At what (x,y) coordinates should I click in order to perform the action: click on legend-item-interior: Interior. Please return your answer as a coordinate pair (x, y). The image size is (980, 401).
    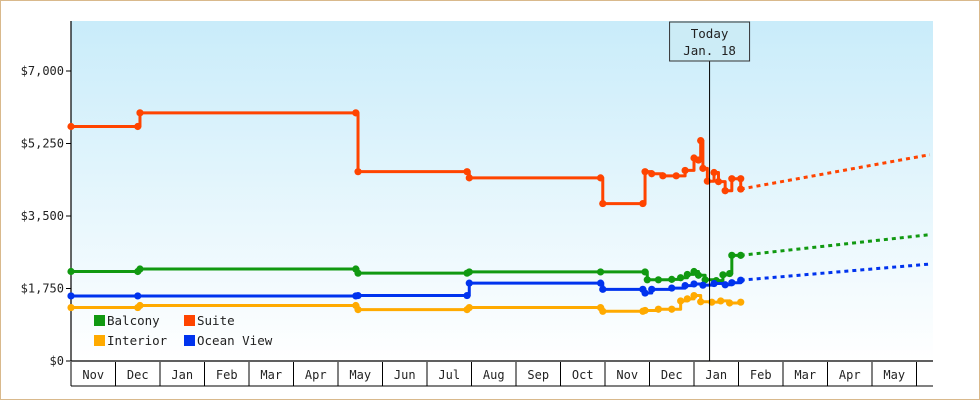
    Looking at the image, I should click on (131, 340).